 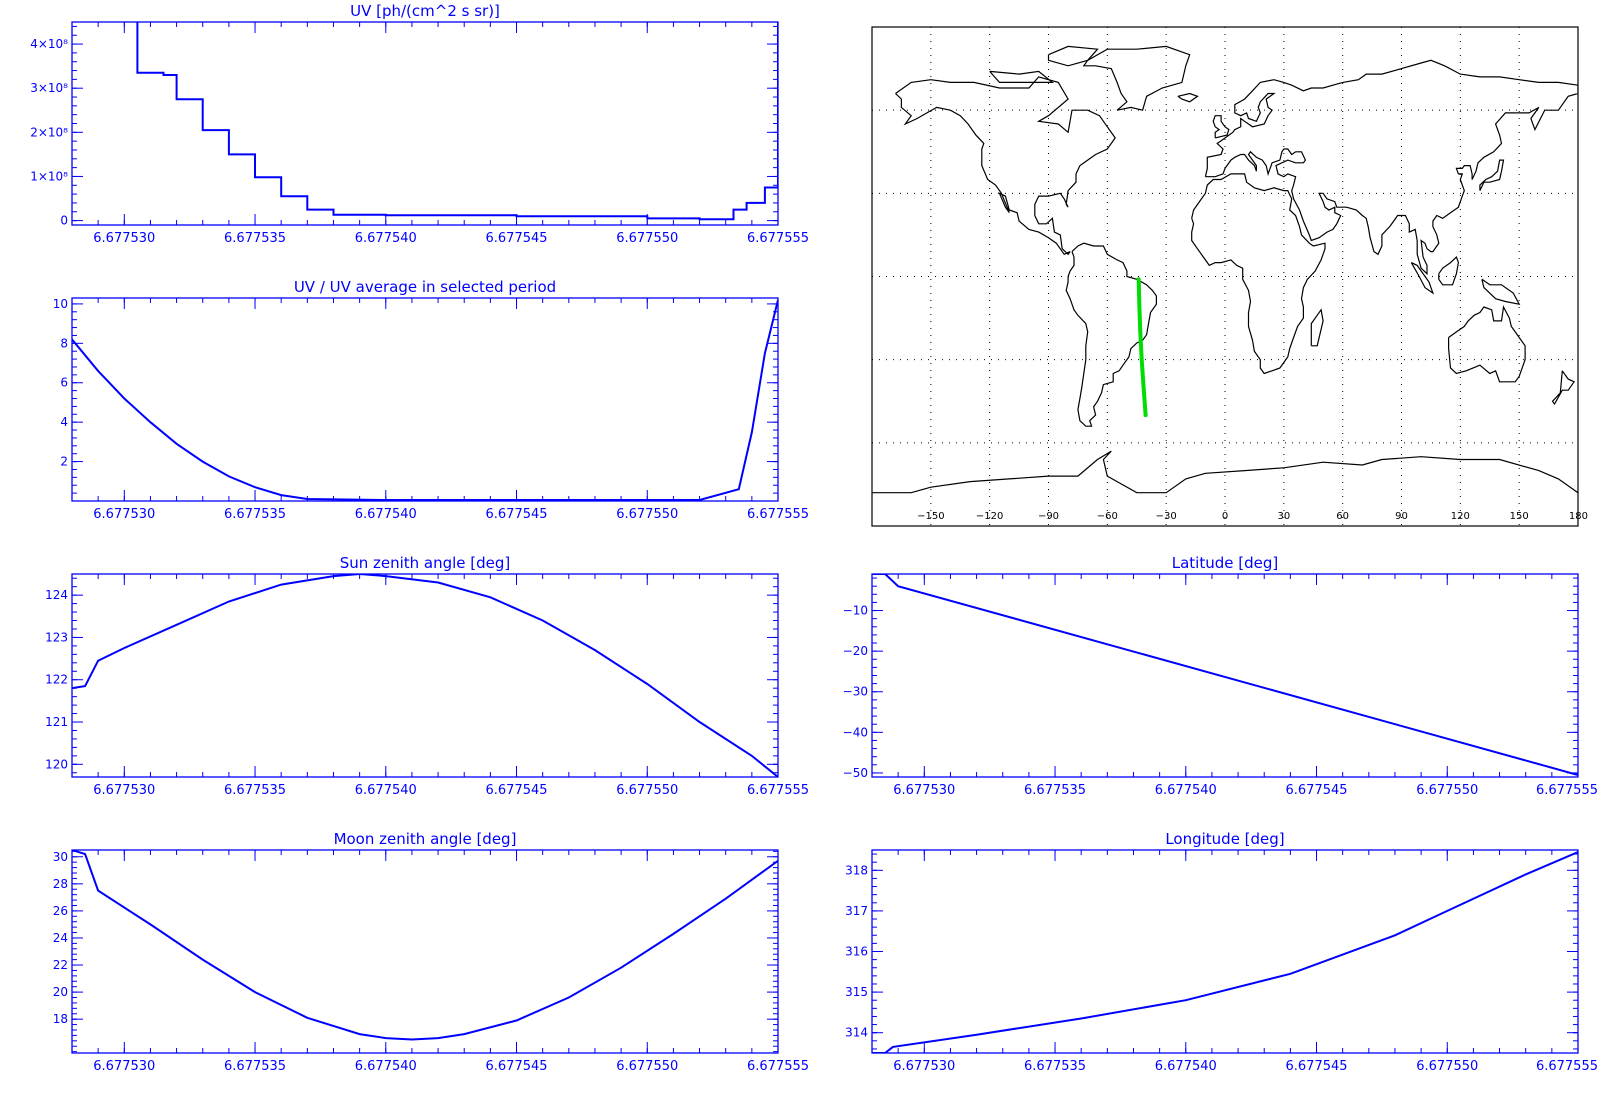 What do you see at coordinates (856, 992) in the screenshot?
I see `y-tick-label: 315` at bounding box center [856, 992].